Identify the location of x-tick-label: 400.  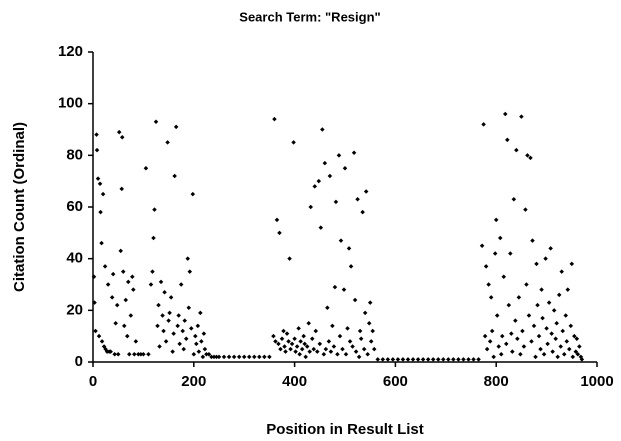
(294, 381).